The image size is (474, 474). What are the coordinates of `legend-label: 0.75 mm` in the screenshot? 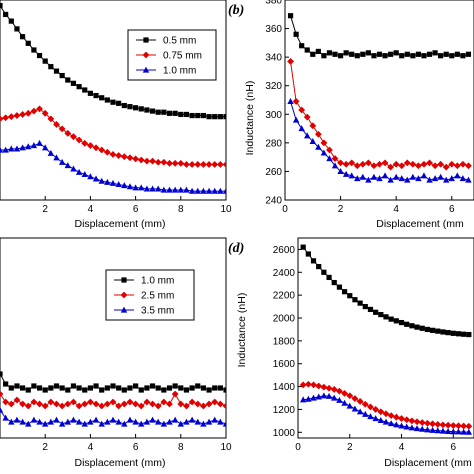 It's located at (182, 56).